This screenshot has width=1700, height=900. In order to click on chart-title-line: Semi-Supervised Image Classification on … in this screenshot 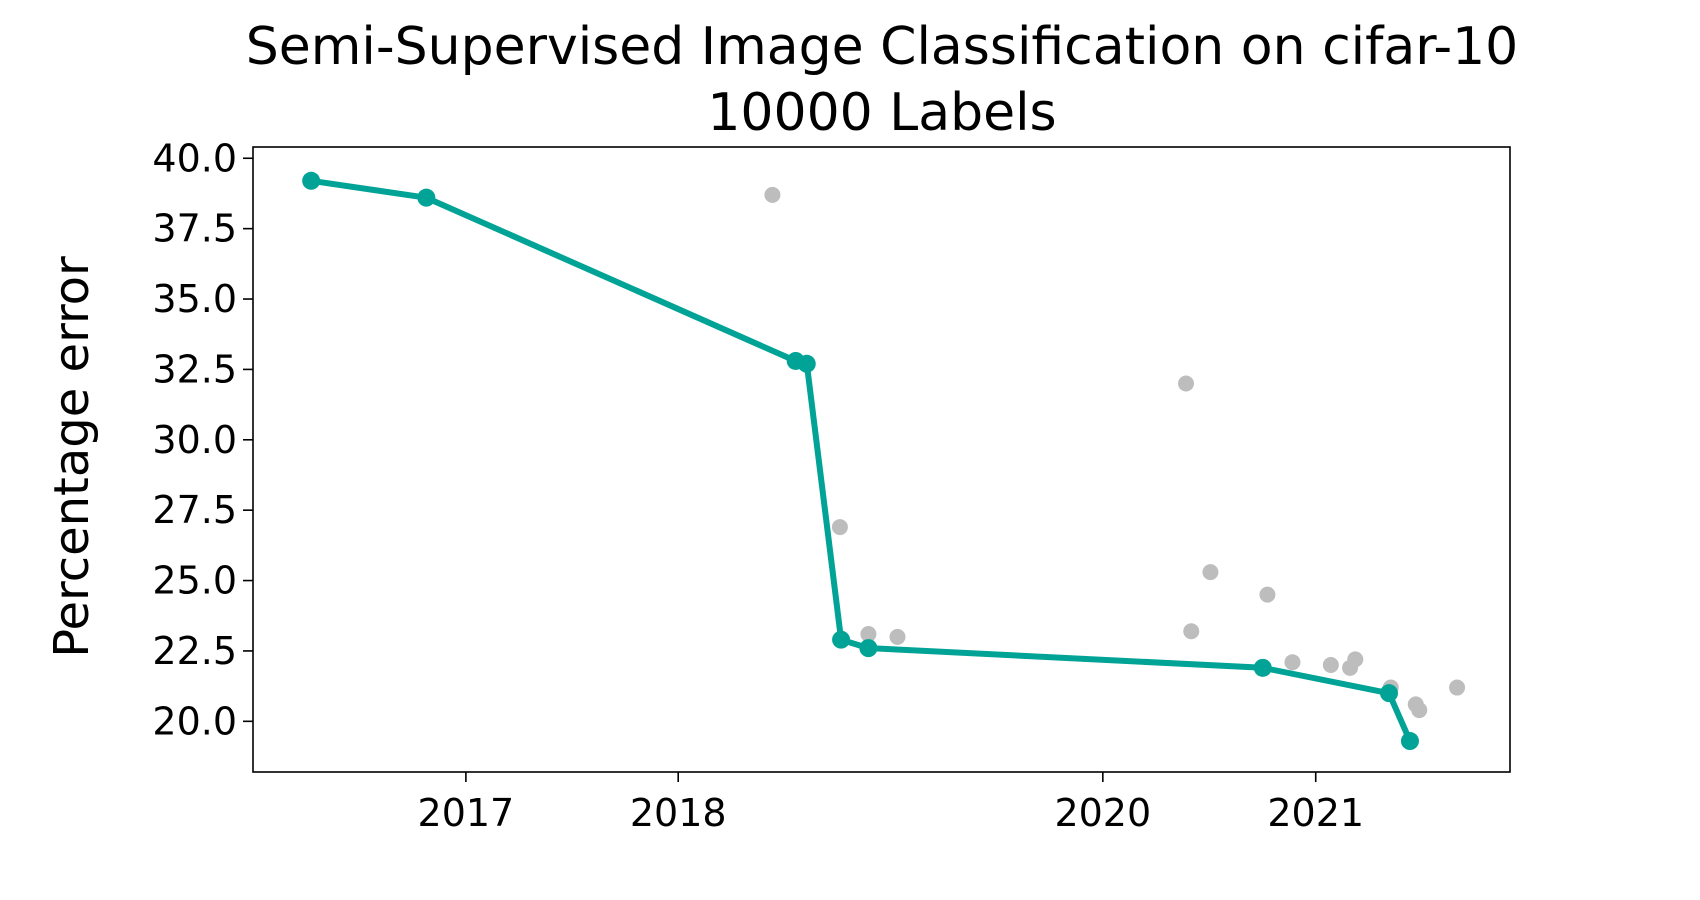, I will do `click(882, 47)`.